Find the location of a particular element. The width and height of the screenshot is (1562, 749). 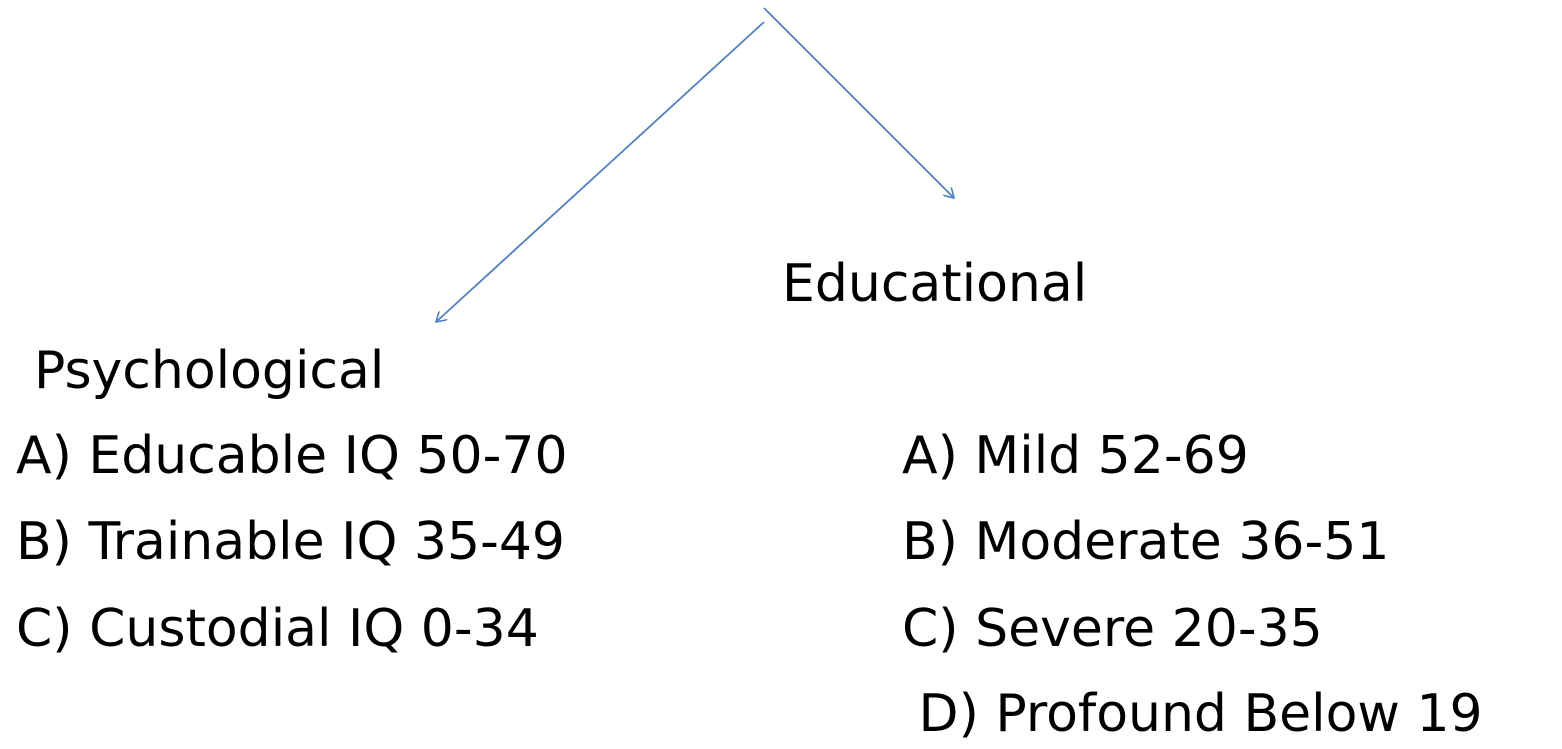

psychological-item-trainable: B) Trainable IQ 35-49 is located at coordinates (290, 542).